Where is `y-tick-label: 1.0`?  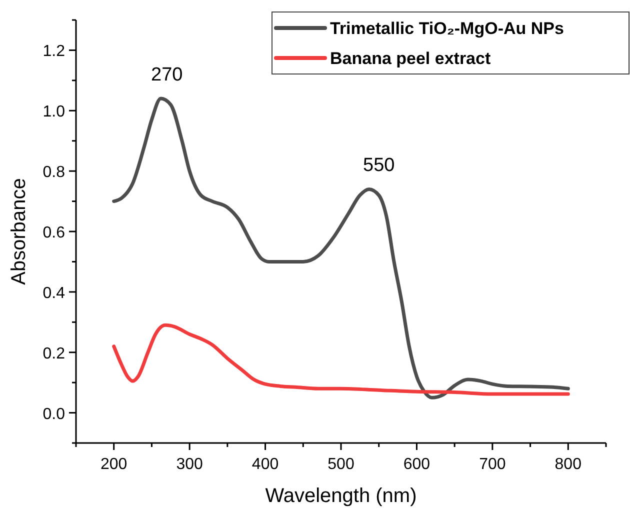 y-tick-label: 1.0 is located at coordinates (54, 112).